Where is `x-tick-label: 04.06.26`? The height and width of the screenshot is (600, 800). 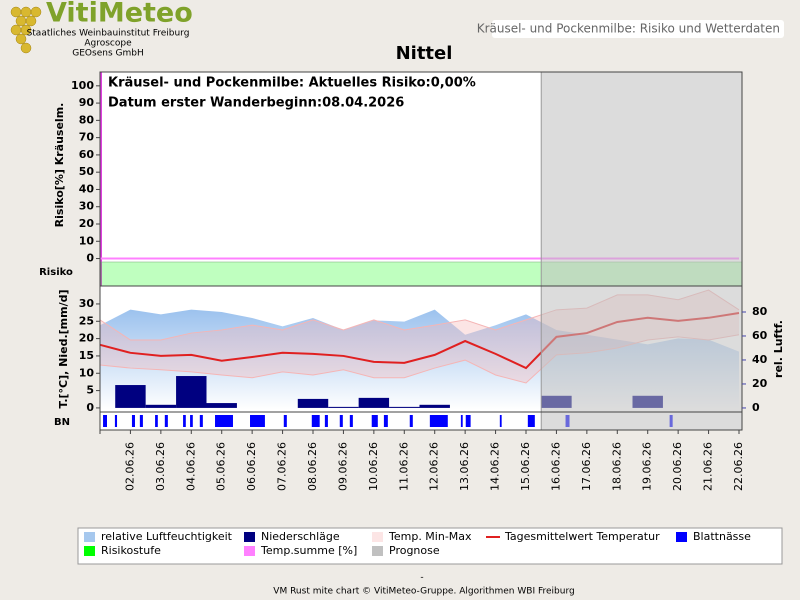 x-tick-label: 04.06.26 is located at coordinates (190, 466).